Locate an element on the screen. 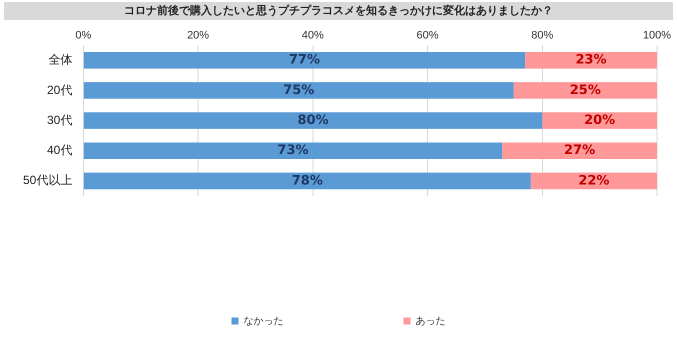 The height and width of the screenshot is (342, 677). data-label: 23% is located at coordinates (591, 60).